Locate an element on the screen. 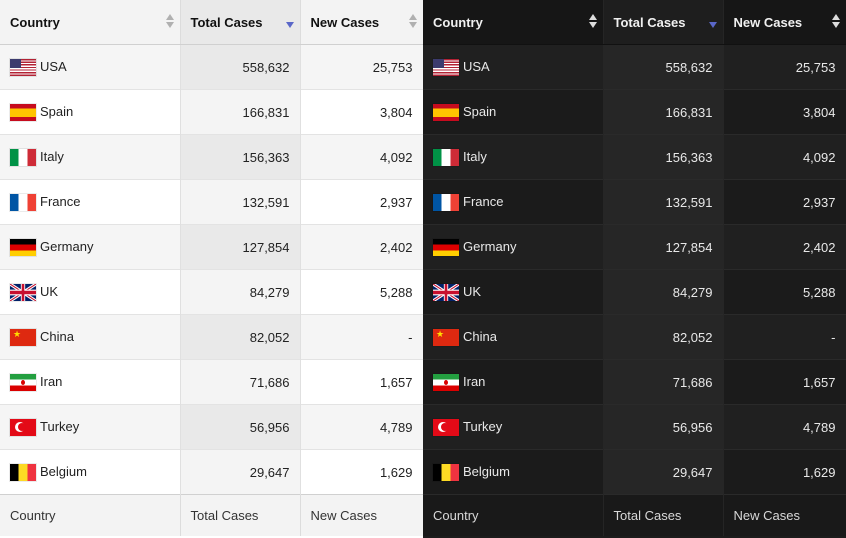 Image resolution: width=846 pixels, height=538 pixels. total-cases-cell: 156,363 is located at coordinates (240, 157).